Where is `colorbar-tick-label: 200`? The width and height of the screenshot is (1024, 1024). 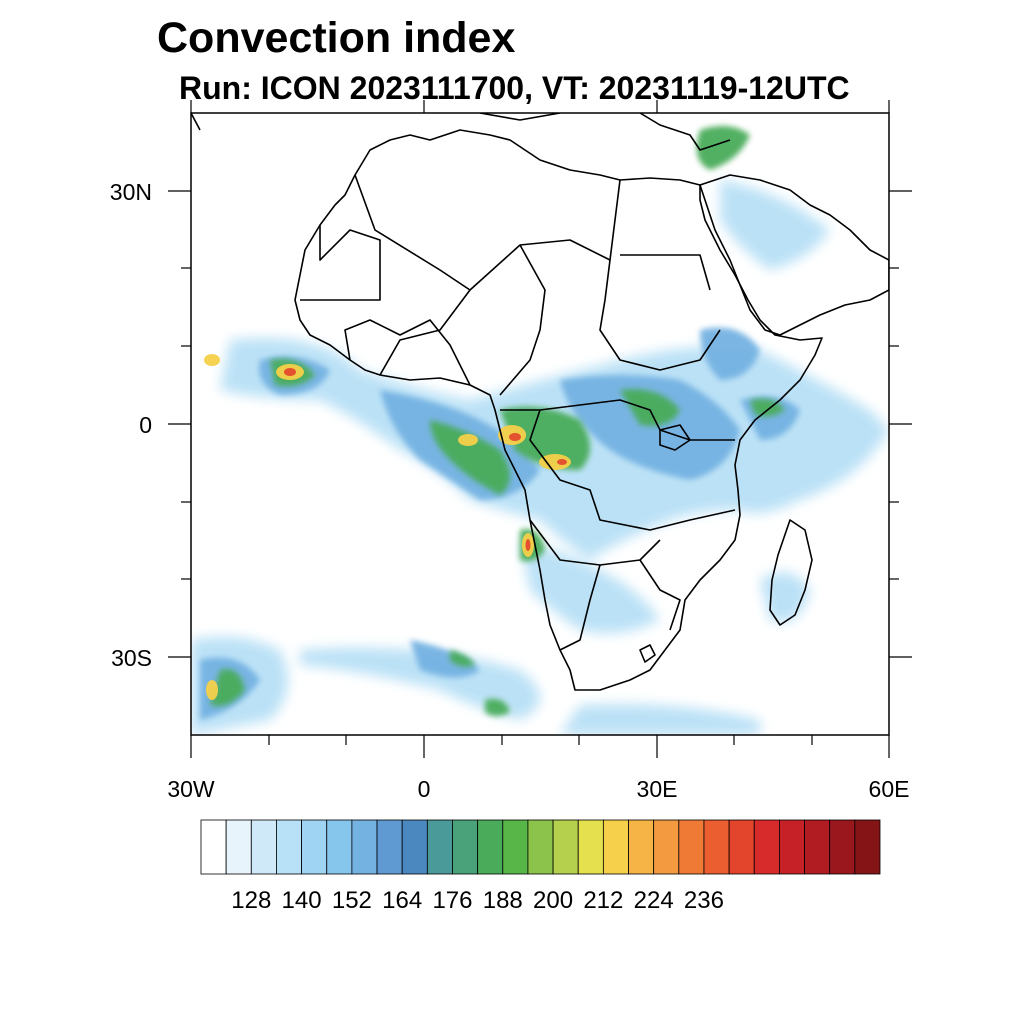 colorbar-tick-label: 200 is located at coordinates (553, 900).